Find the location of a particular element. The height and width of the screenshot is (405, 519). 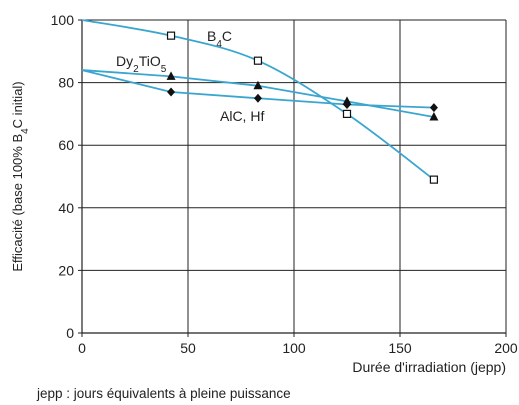

series-label-part: C is located at coordinates (227, 36).